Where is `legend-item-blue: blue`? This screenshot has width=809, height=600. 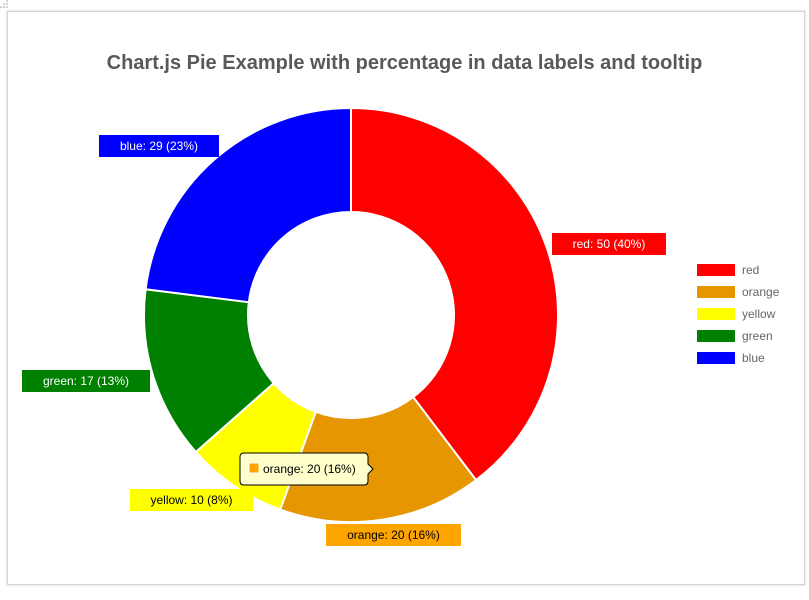 legend-item-blue: blue is located at coordinates (731, 358).